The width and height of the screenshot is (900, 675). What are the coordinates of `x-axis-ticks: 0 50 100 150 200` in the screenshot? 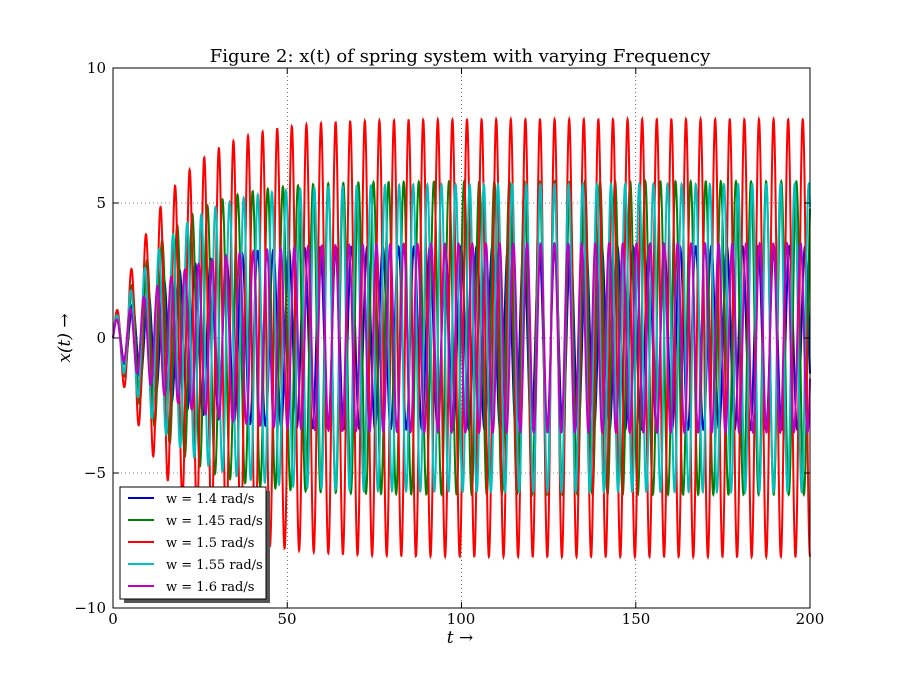 It's located at (466, 619).